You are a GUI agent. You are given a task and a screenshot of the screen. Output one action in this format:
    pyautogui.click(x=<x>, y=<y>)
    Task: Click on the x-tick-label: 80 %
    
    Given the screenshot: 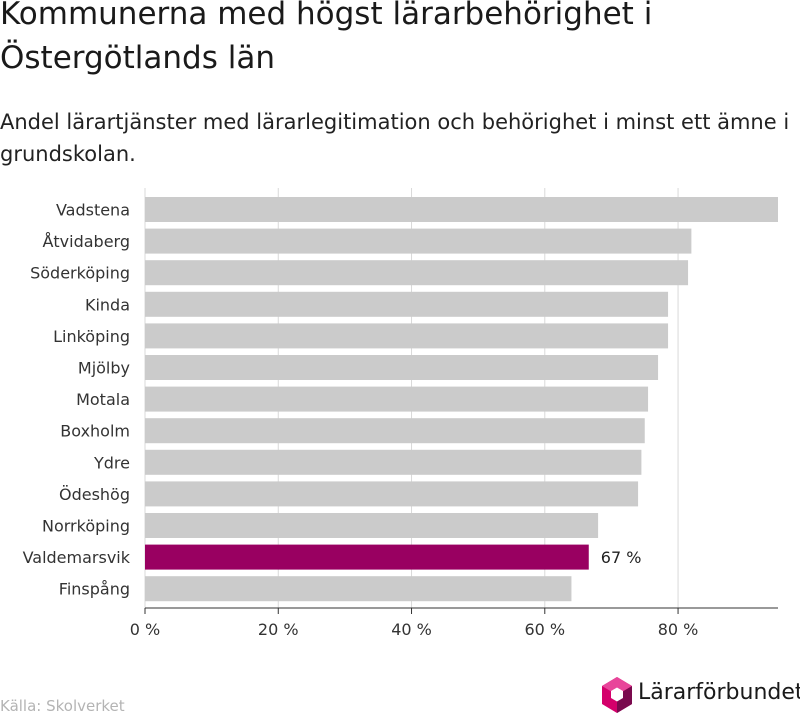 What is the action you would take?
    pyautogui.click(x=678, y=629)
    